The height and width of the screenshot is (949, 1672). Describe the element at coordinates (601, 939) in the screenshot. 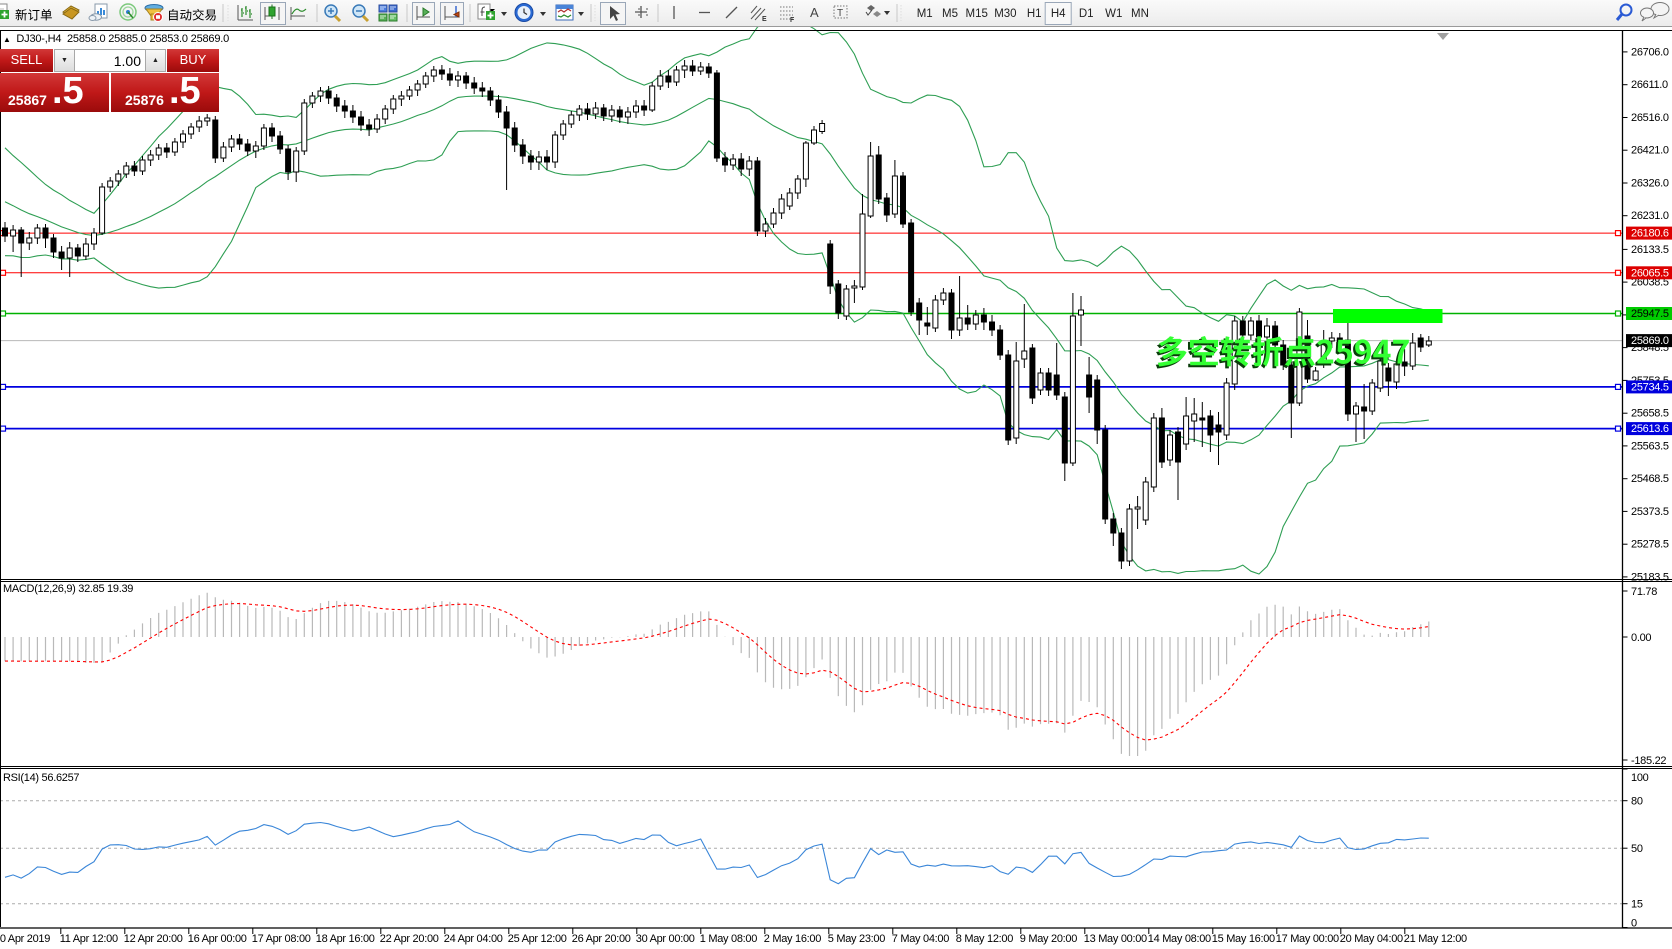

I see `svg-text: 26 Apr 20:00` at that location.